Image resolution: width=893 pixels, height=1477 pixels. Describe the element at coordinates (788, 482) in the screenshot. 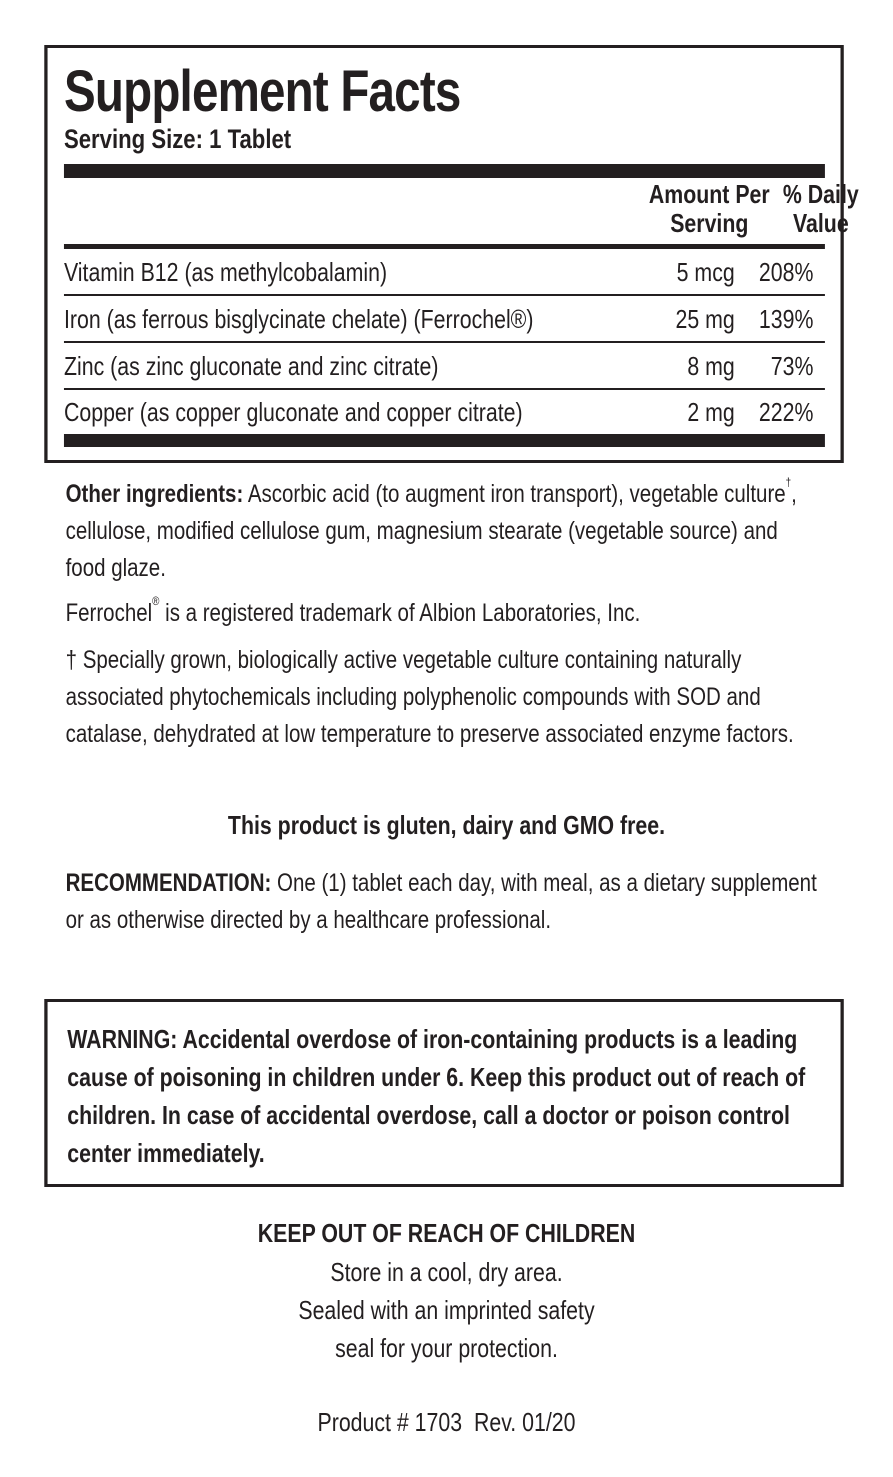

I see `dagger-mark: †` at that location.